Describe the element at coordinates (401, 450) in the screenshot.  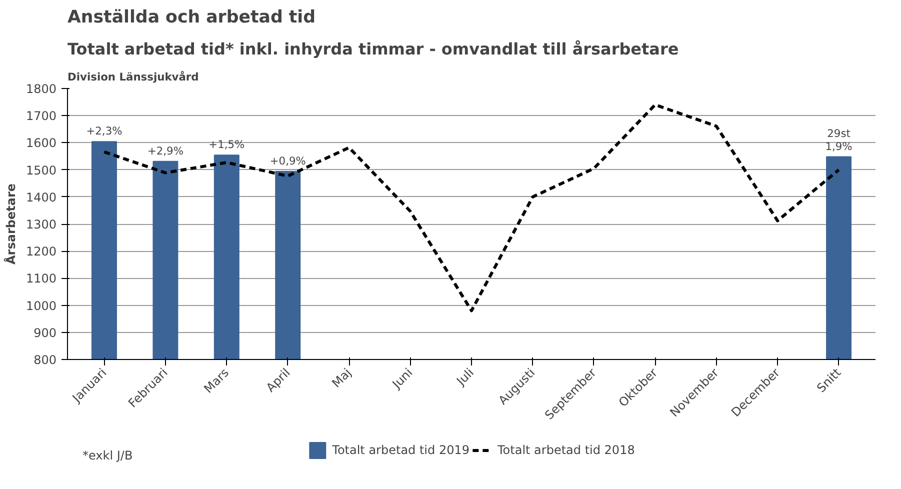
I see `legend-label: Totalt arbetad tid 2019` at that location.